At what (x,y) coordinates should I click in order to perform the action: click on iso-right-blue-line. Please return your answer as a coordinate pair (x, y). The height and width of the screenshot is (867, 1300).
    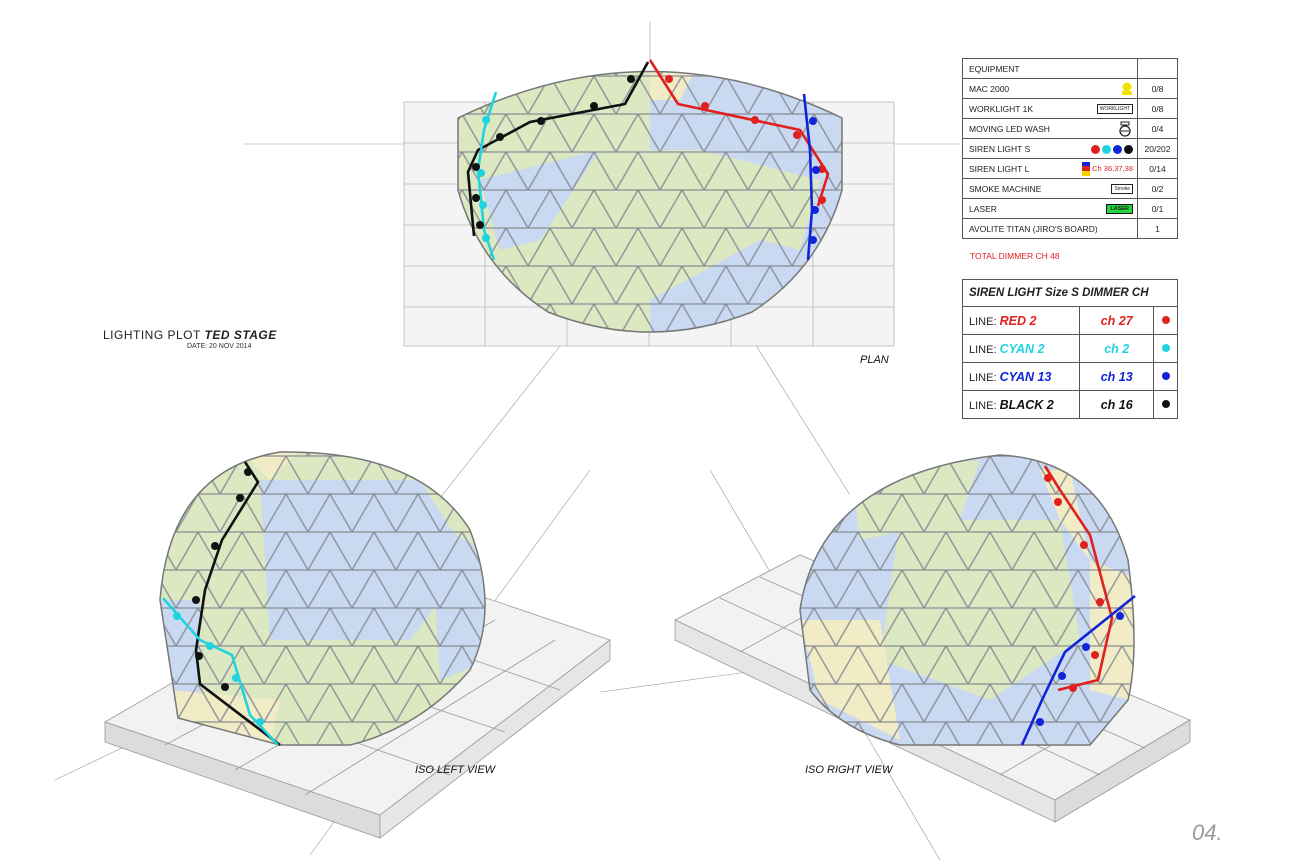
    Looking at the image, I should click on (1078, 670).